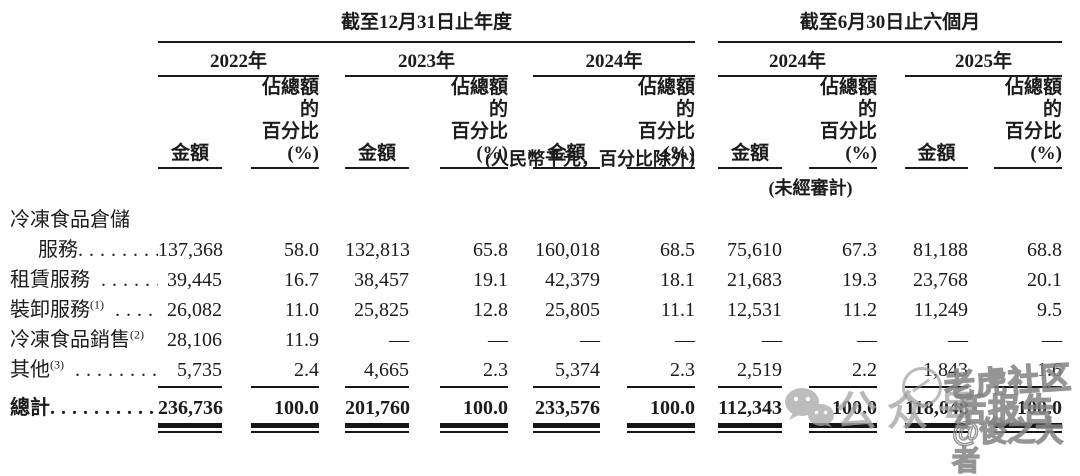 This screenshot has height=476, width=1080. I want to click on row-label-text: 裝卸服務, so click(50, 310).